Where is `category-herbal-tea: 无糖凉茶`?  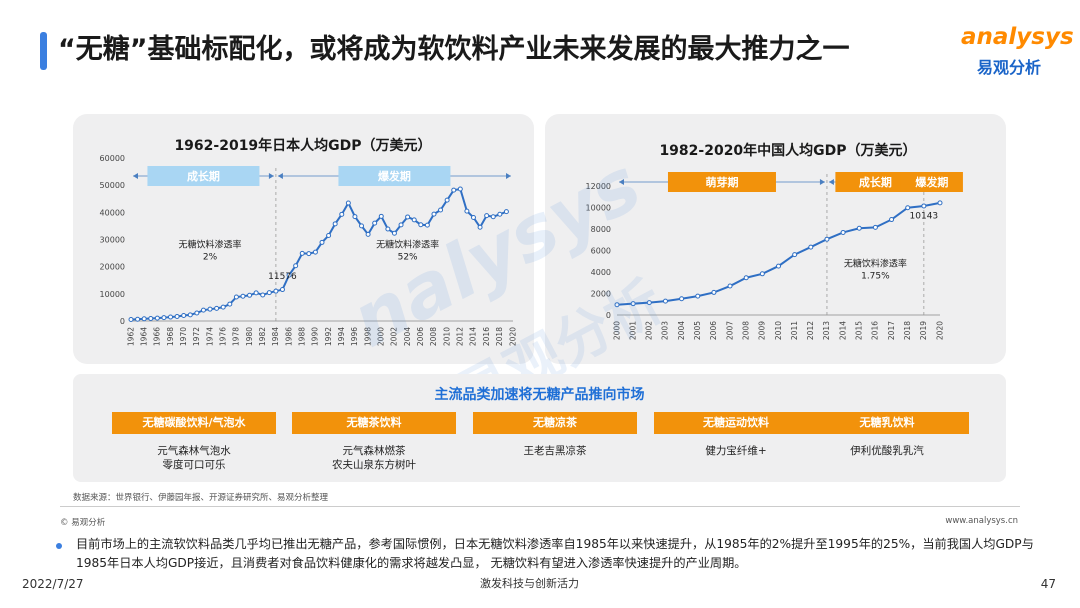
category-herbal-tea: 无糖凉茶 is located at coordinates (555, 423).